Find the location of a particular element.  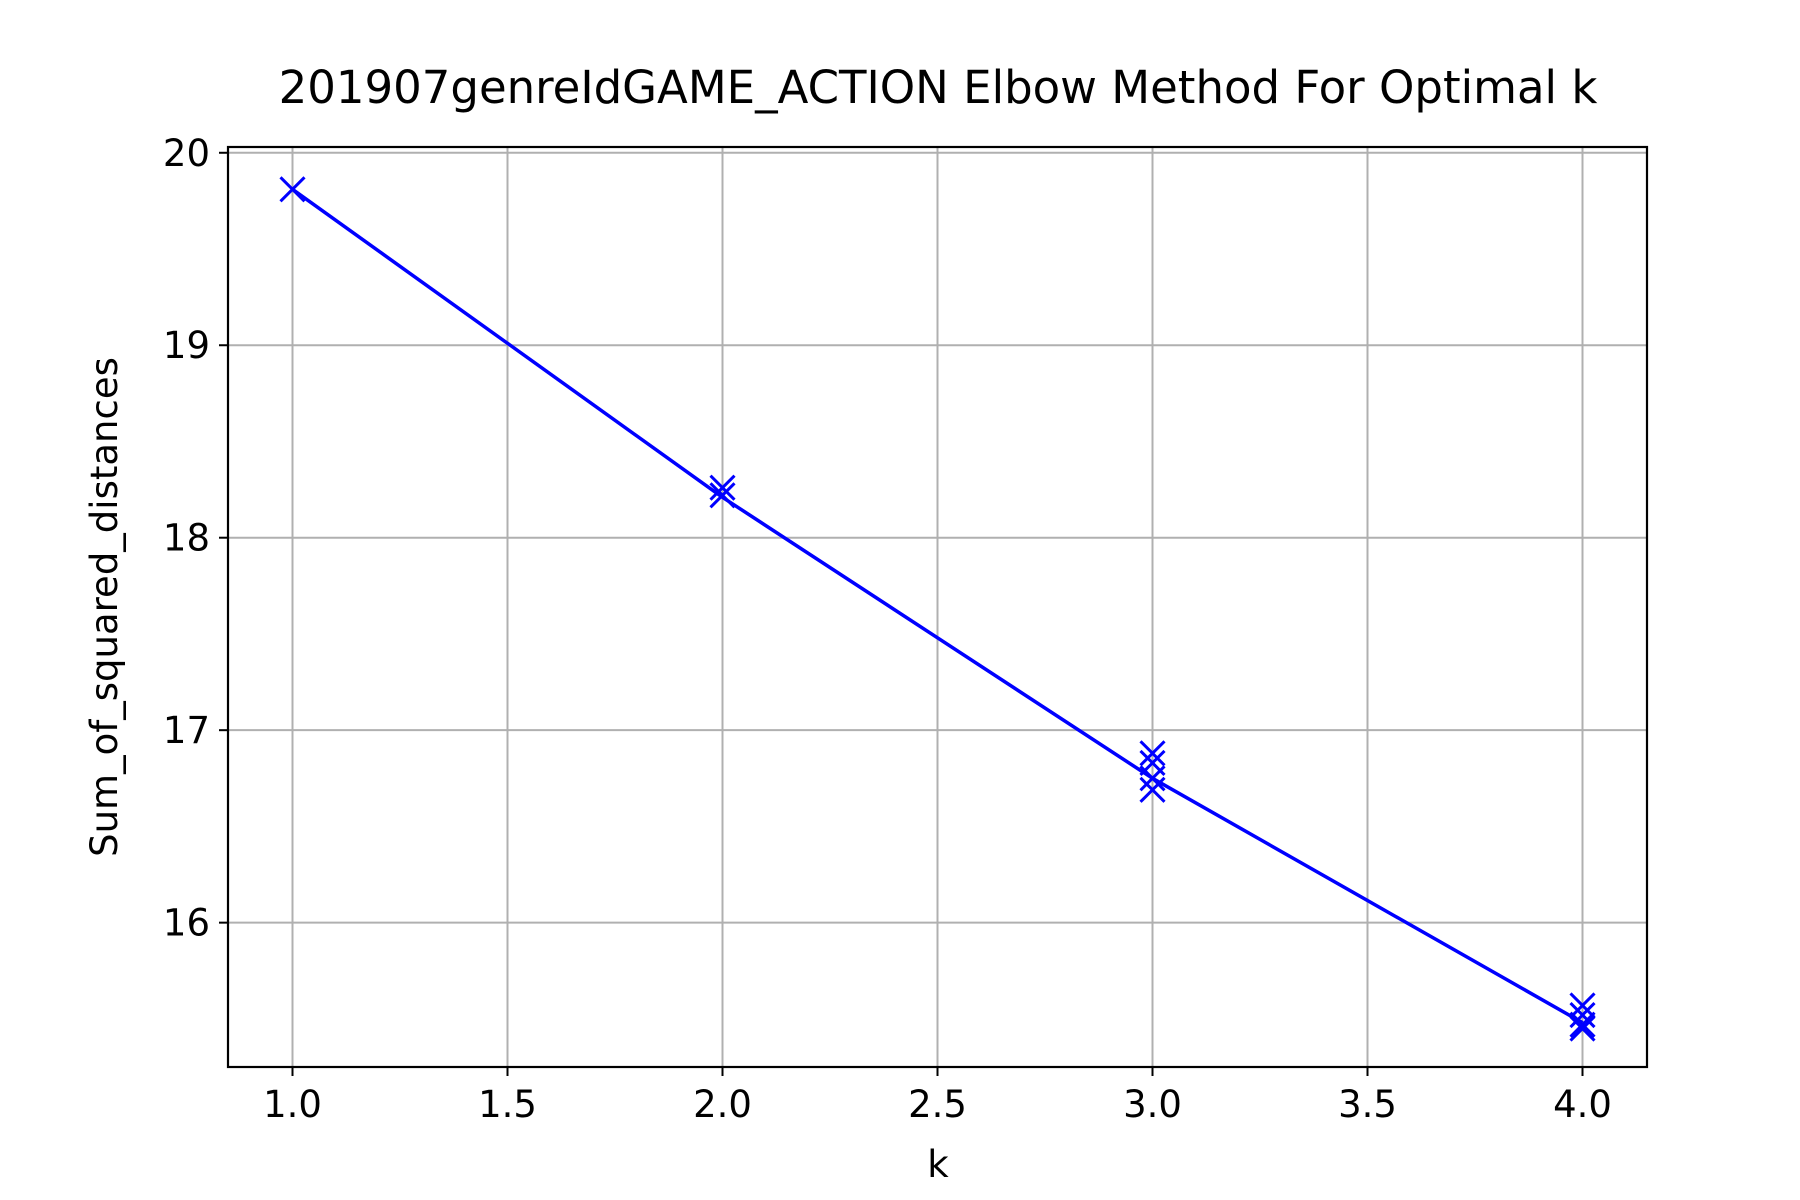

y-tick-label: 20 is located at coordinates (186, 153).